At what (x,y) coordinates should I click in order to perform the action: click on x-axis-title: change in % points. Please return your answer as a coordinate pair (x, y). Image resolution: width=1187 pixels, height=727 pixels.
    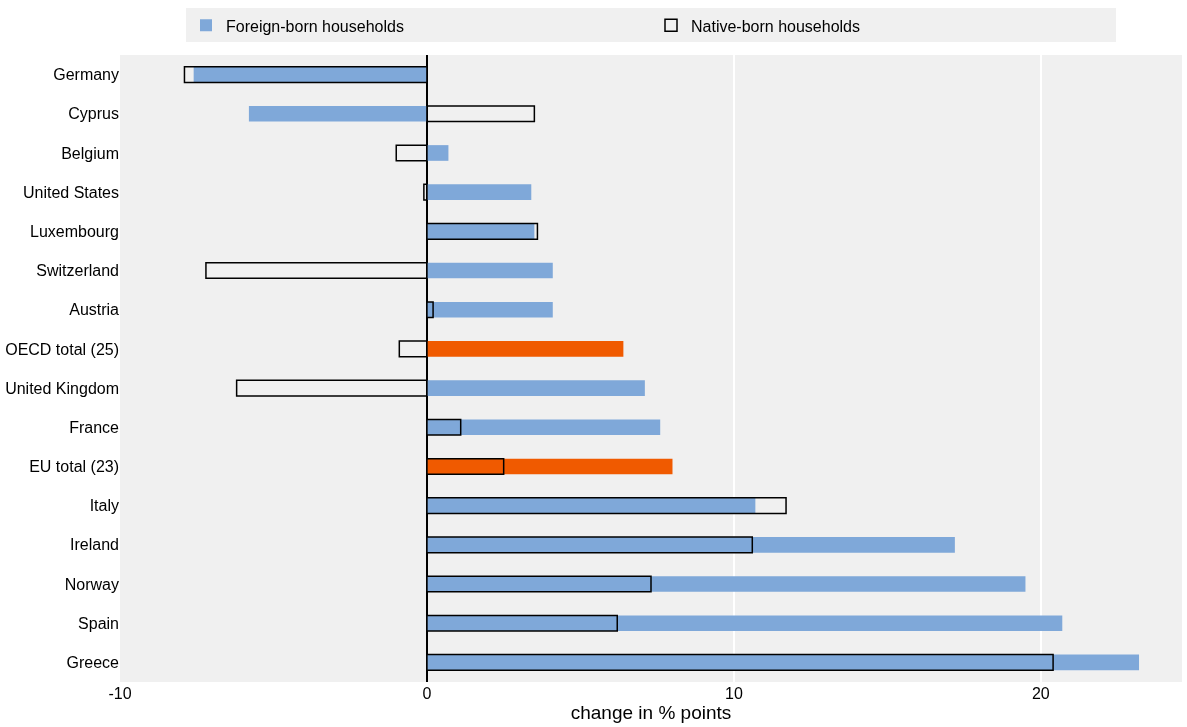
    Looking at the image, I should click on (651, 712).